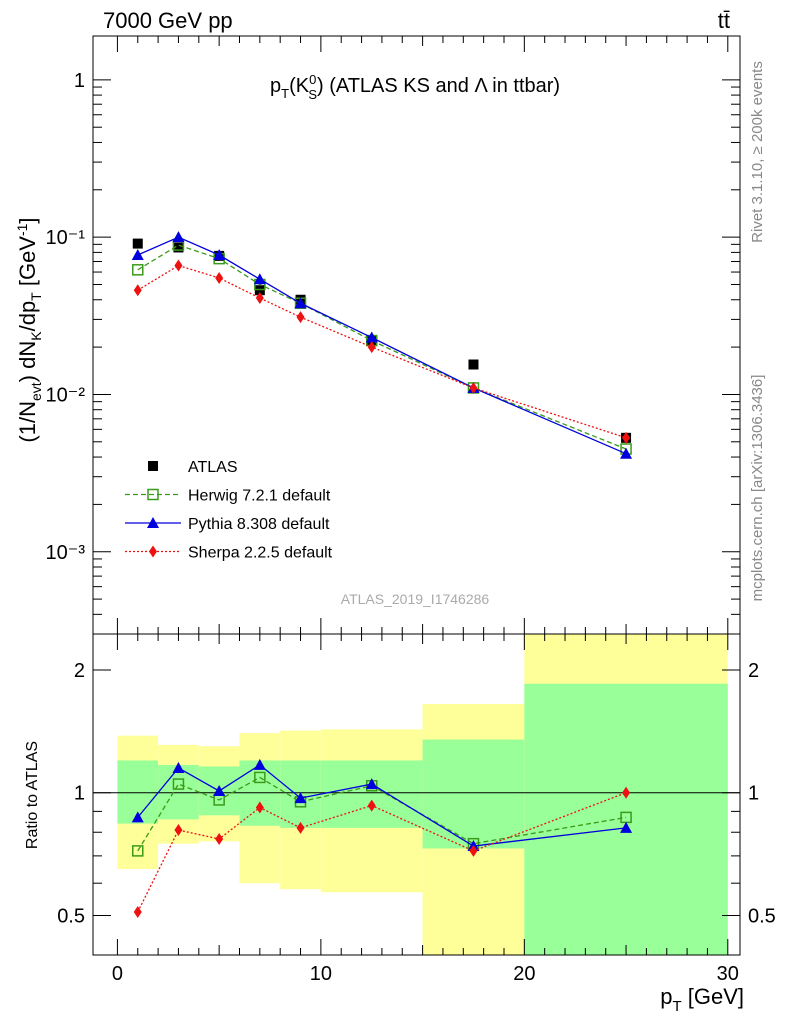  I want to click on ratio-pythia-line, so click(382, 805).